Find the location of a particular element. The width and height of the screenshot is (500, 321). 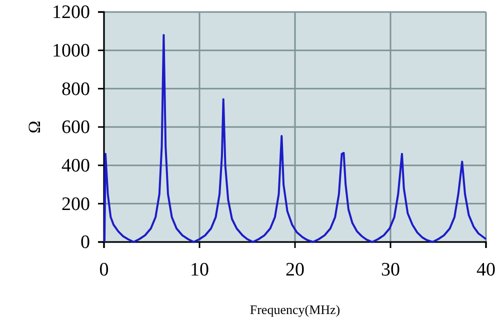

y-tick-label: 400 is located at coordinates (76, 165).